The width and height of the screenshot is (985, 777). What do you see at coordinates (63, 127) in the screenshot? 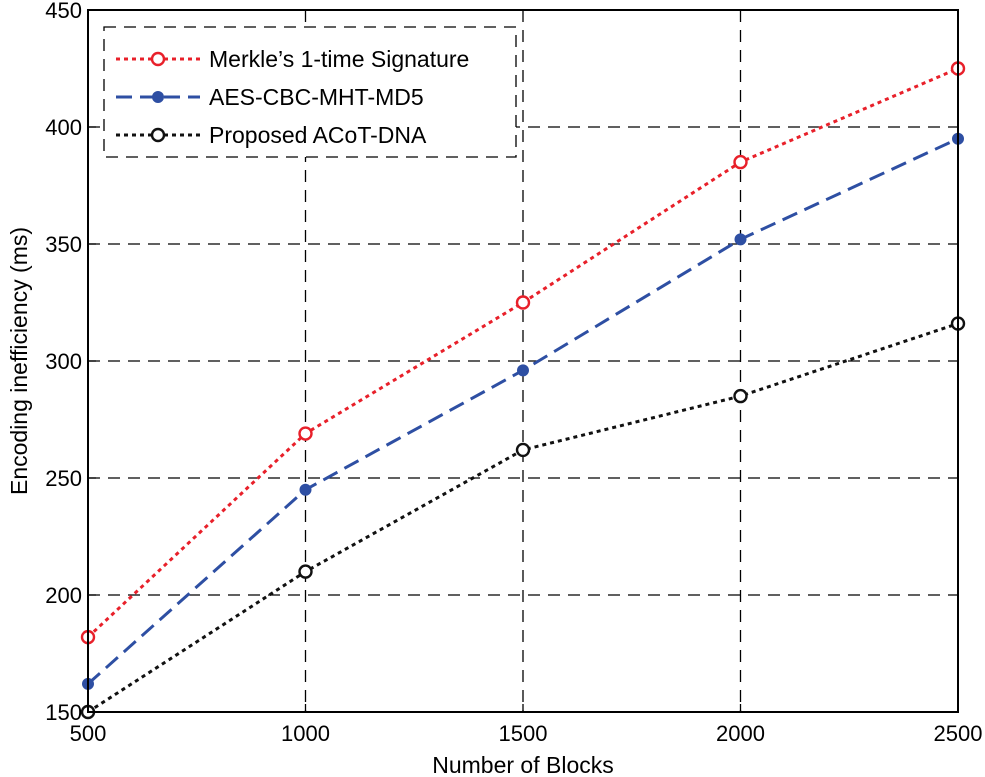
I see `y-tick-label: 400` at bounding box center [63, 127].